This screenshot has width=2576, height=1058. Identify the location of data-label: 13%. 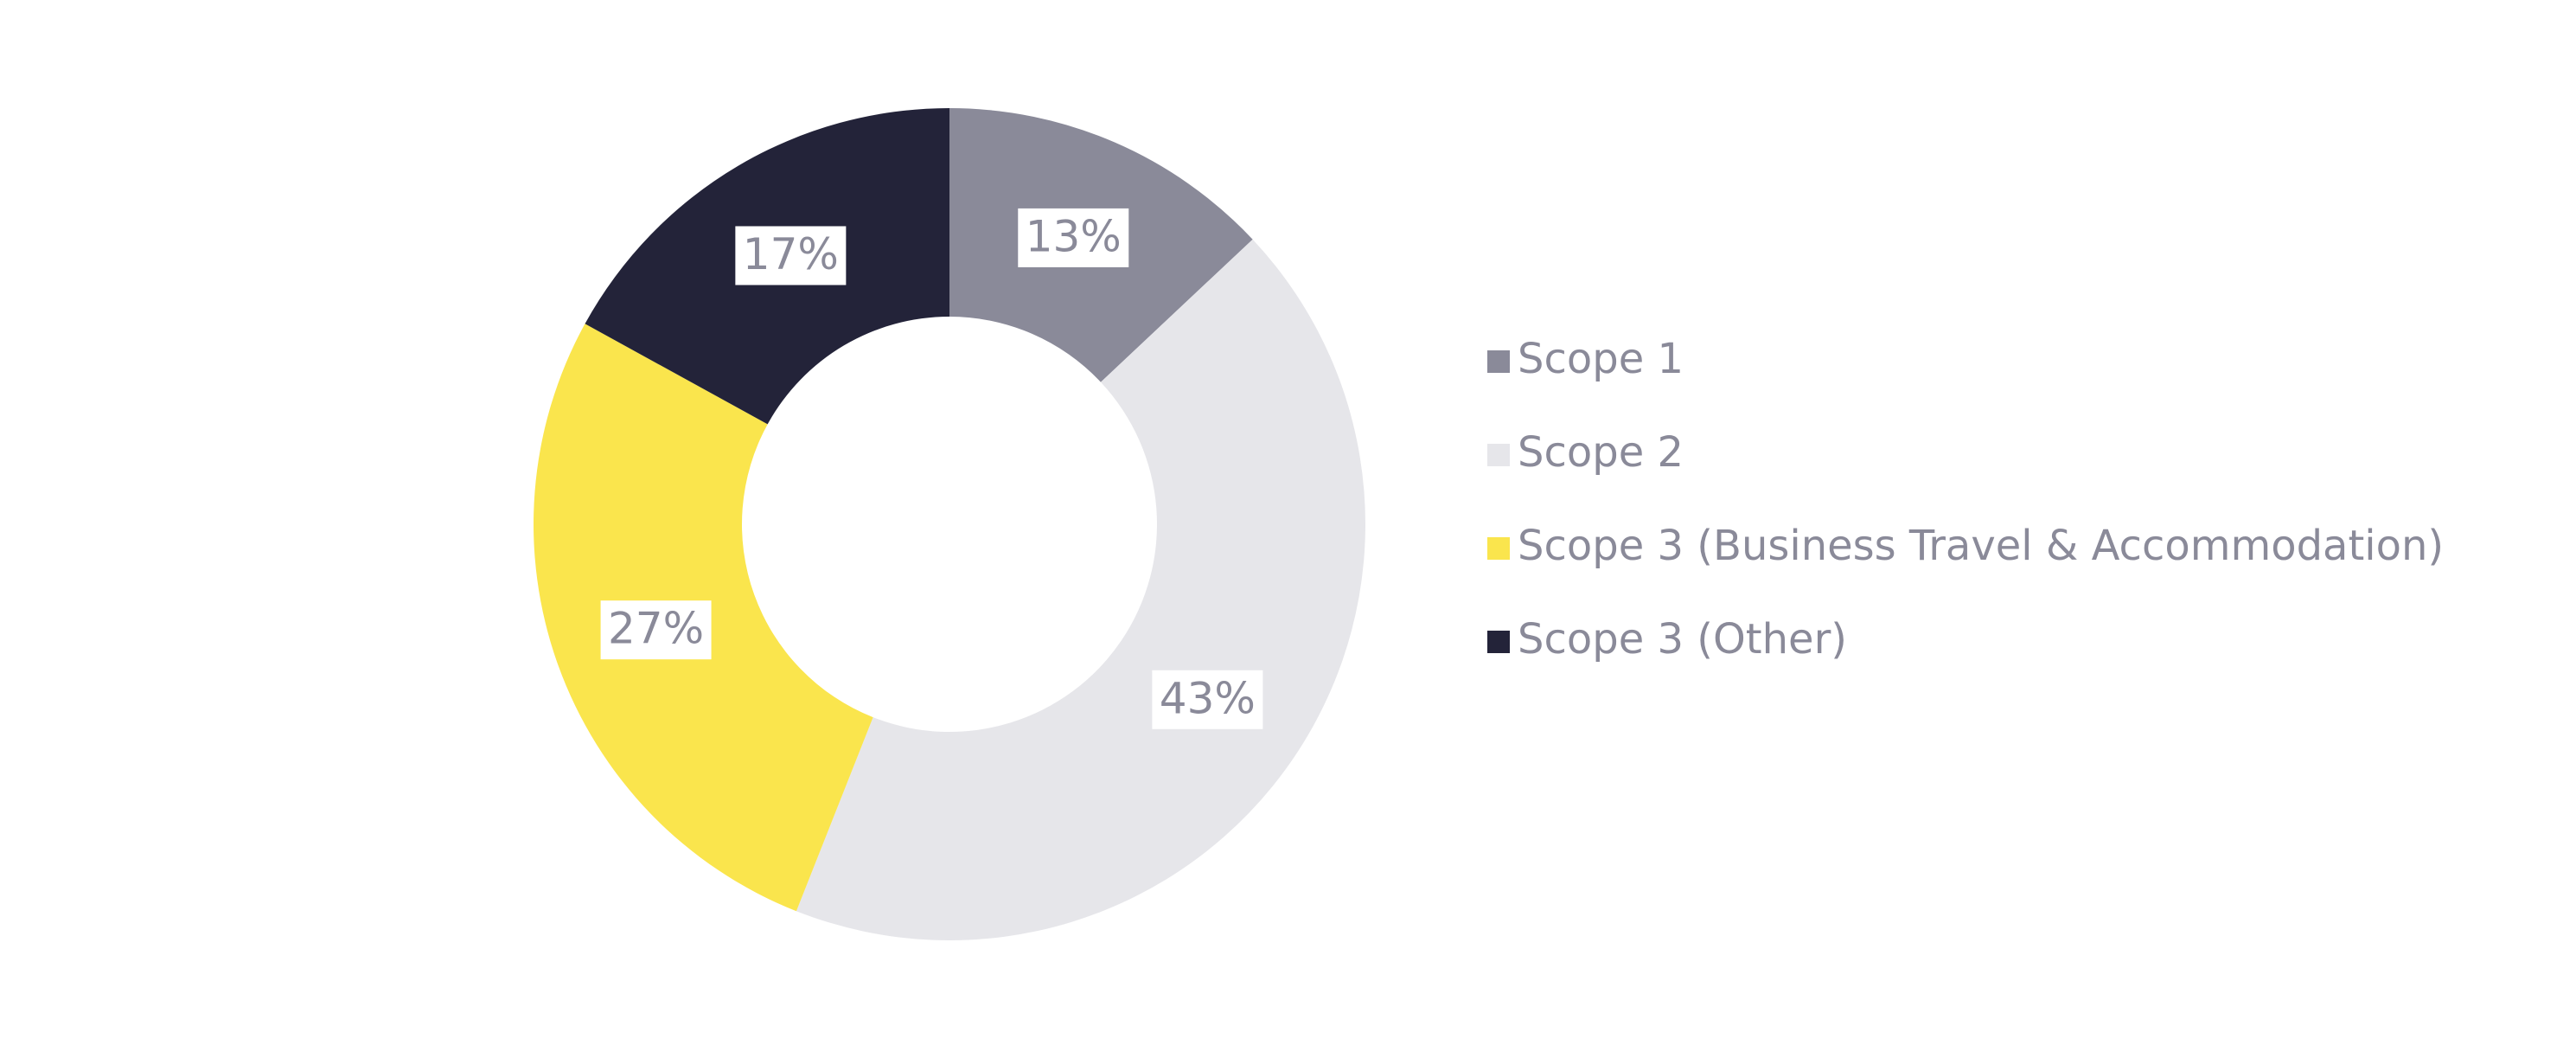
(1074, 236).